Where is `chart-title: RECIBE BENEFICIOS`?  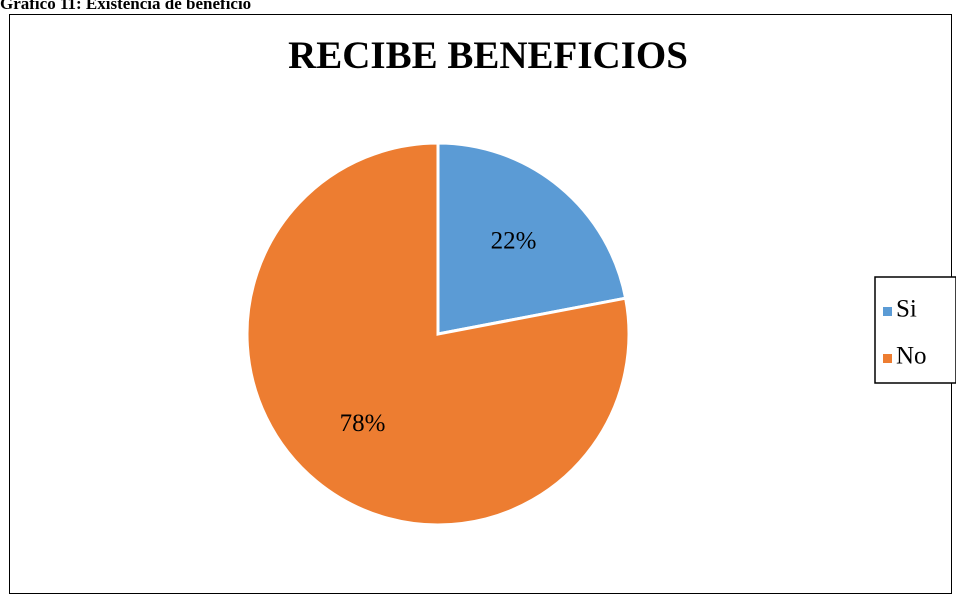 chart-title: RECIBE BENEFICIOS is located at coordinates (488, 55).